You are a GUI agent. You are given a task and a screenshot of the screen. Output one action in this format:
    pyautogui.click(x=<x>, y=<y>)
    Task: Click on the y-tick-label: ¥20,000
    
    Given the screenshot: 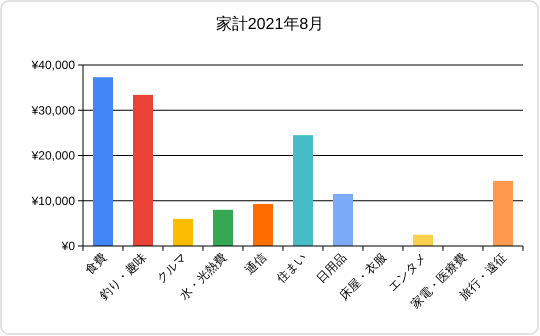 What is the action you would take?
    pyautogui.click(x=53, y=155)
    